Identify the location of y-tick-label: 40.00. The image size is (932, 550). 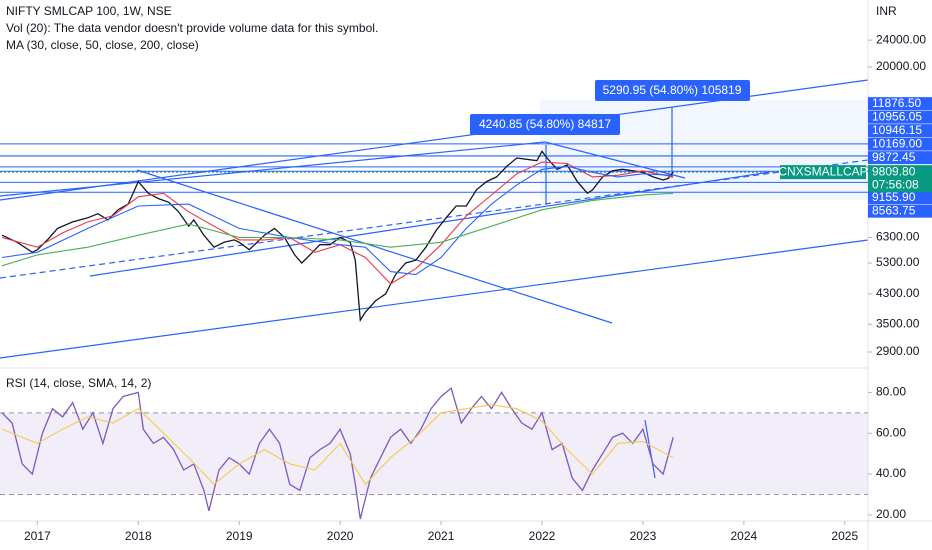
(891, 473).